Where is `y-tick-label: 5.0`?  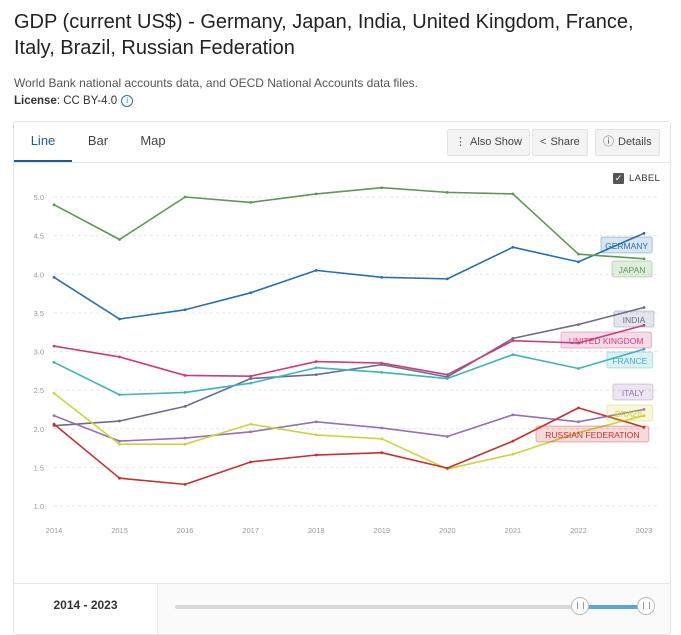 y-tick-label: 5.0 is located at coordinates (39, 197).